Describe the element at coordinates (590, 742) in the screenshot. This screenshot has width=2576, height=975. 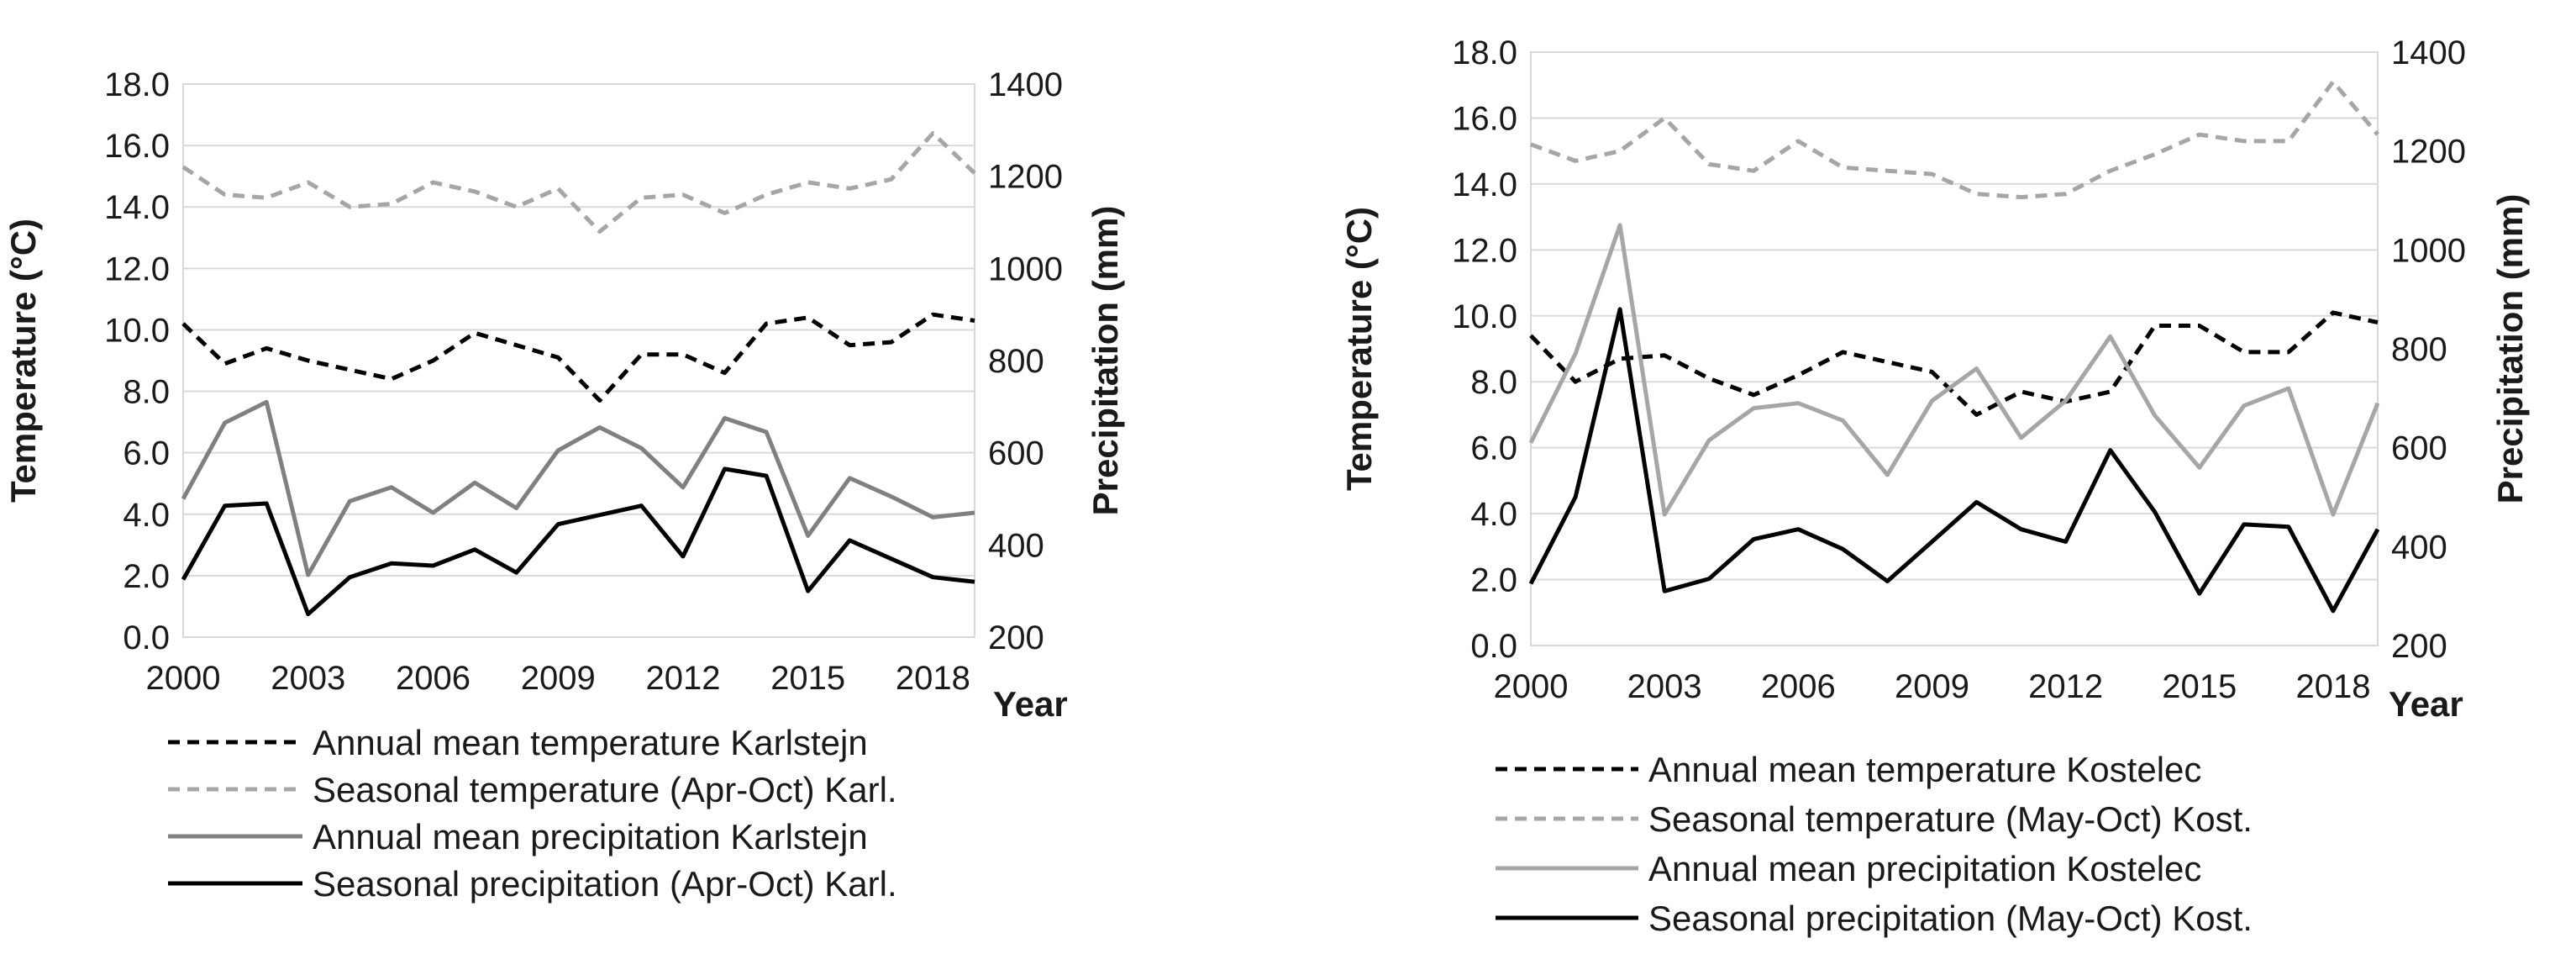
I see `karl-legend-label-1: Annual mean temperature Karlstejn` at that location.